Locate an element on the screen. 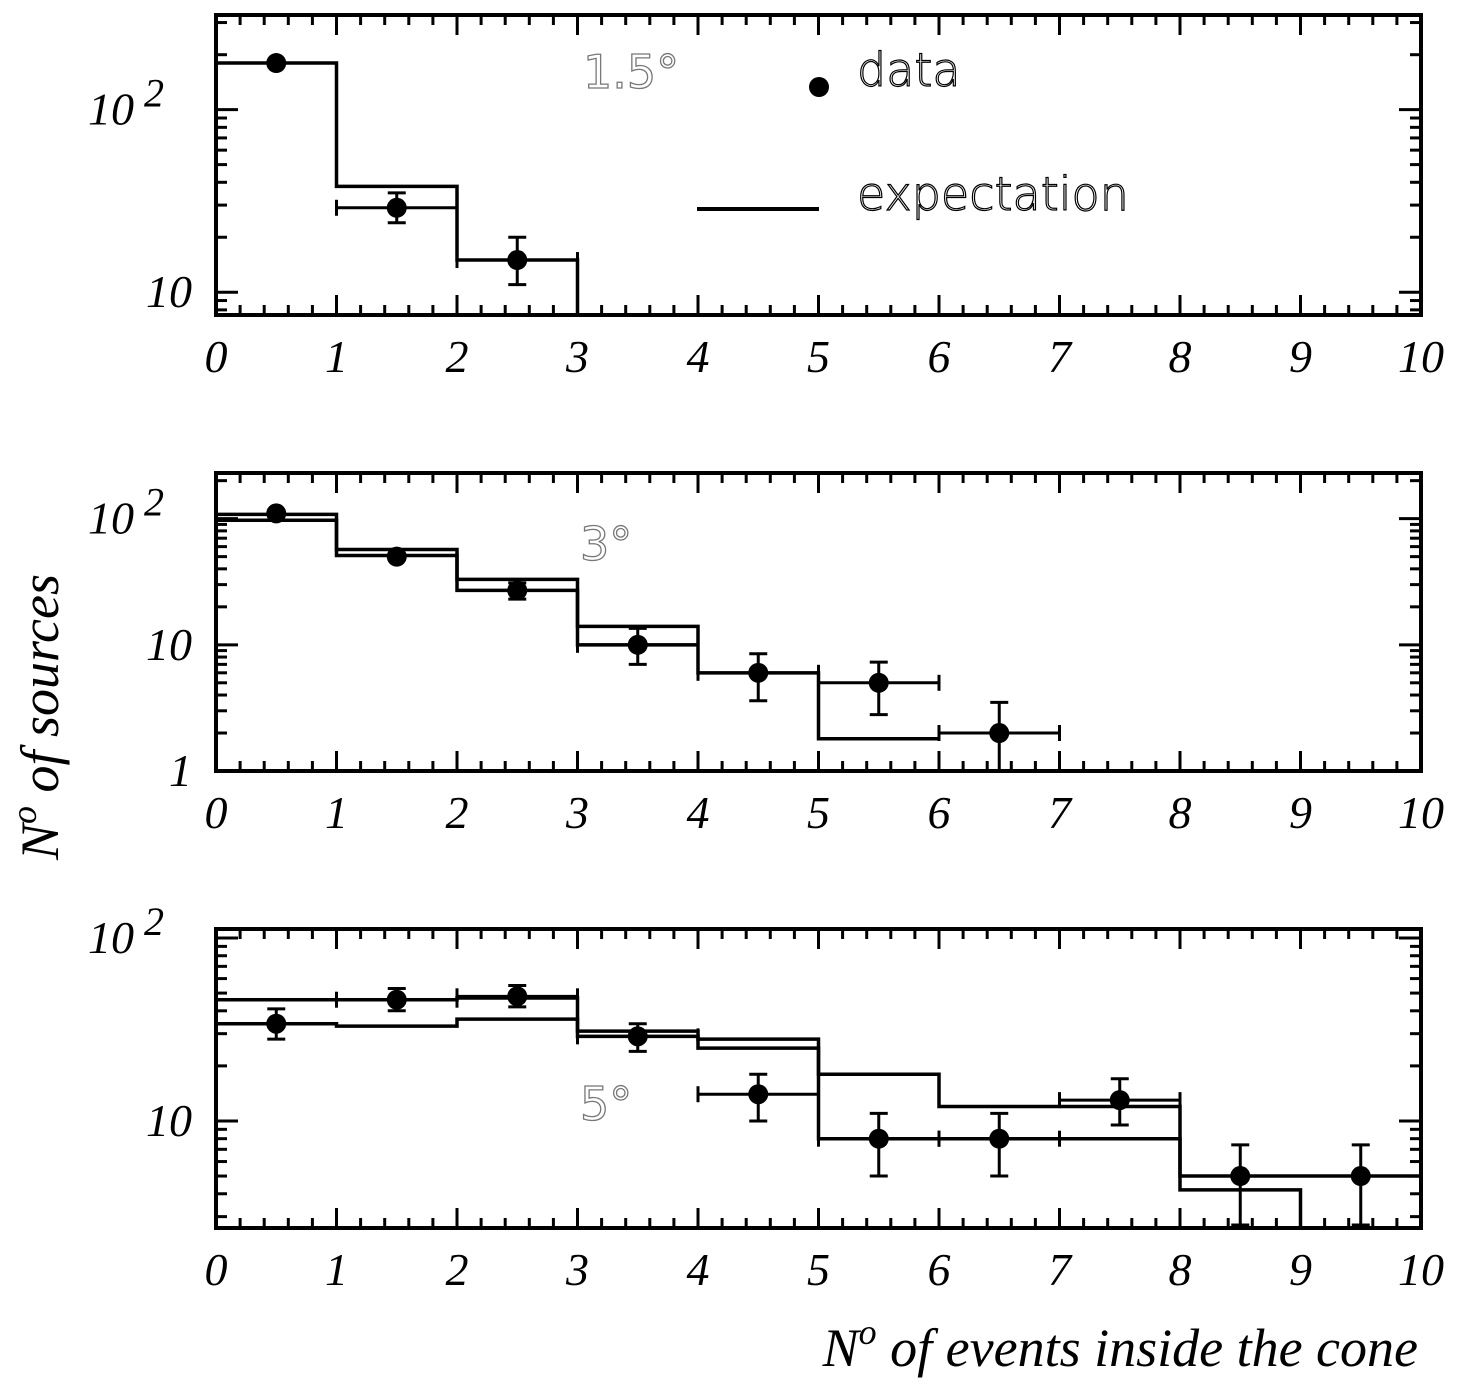 The height and width of the screenshot is (1395, 1462). y-tick-label: 1 is located at coordinates (180, 770).